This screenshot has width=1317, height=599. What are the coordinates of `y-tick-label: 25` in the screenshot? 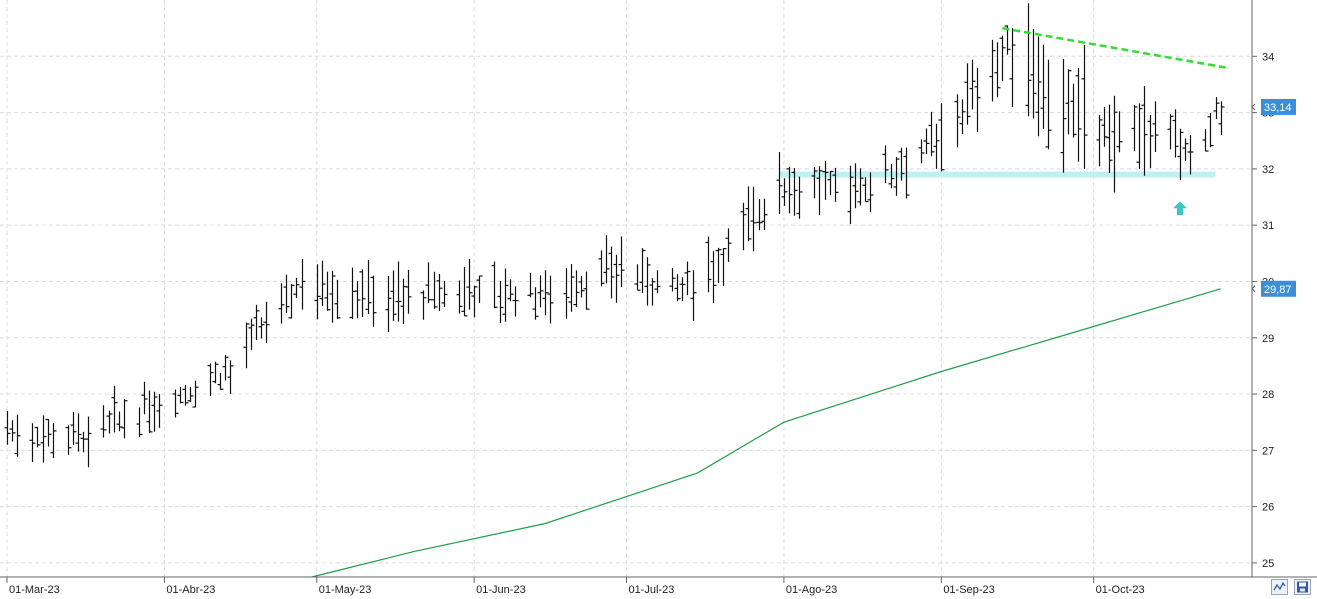 It's located at (1268, 564).